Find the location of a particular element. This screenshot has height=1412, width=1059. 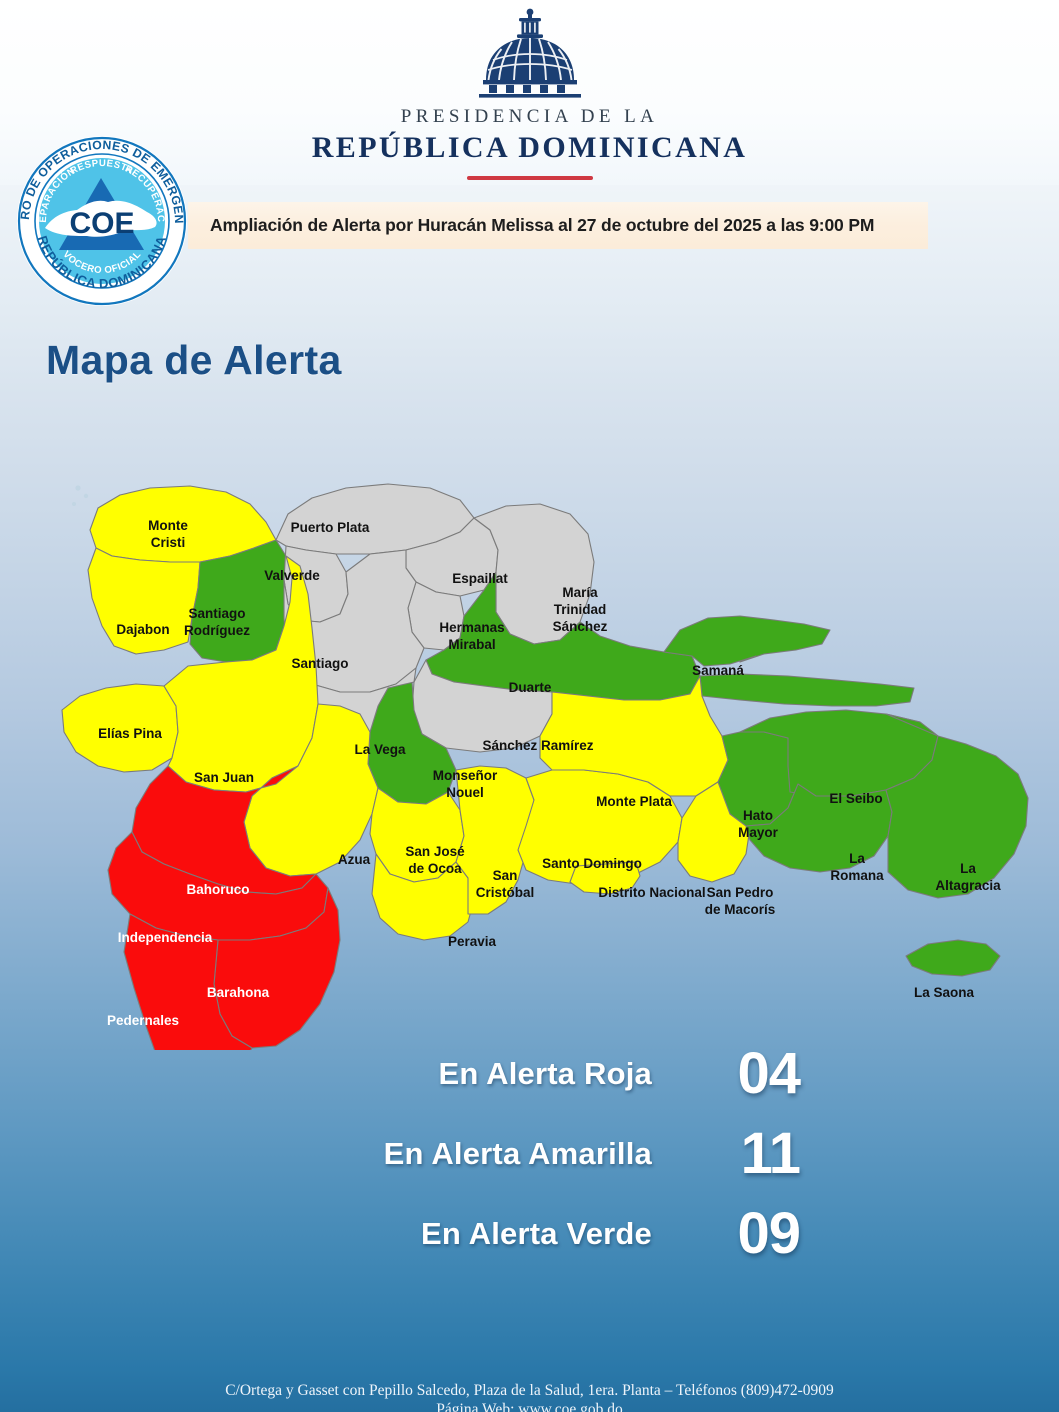

legend-count-yellow: 11 is located at coordinates (770, 1153).